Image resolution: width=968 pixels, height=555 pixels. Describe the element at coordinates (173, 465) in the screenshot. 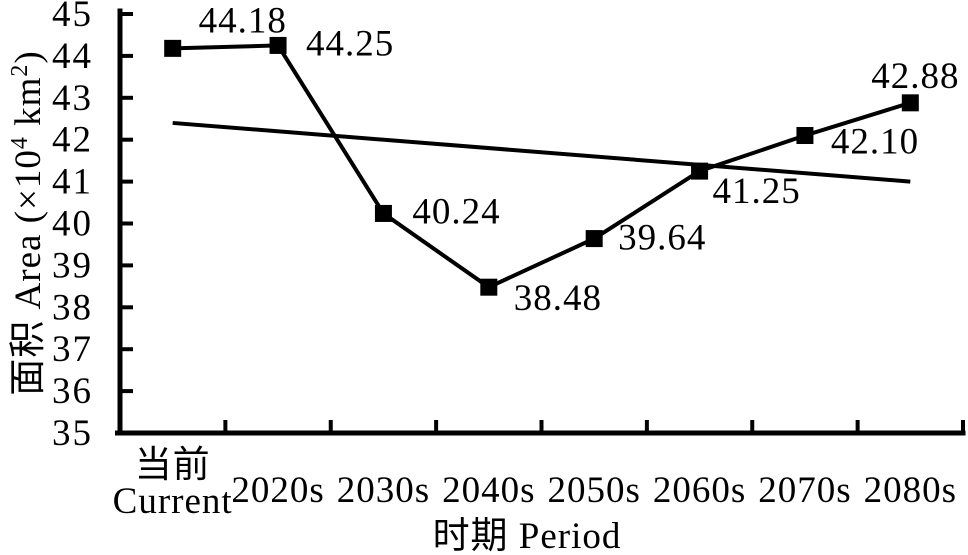

I see `x-category-label: 当前` at that location.